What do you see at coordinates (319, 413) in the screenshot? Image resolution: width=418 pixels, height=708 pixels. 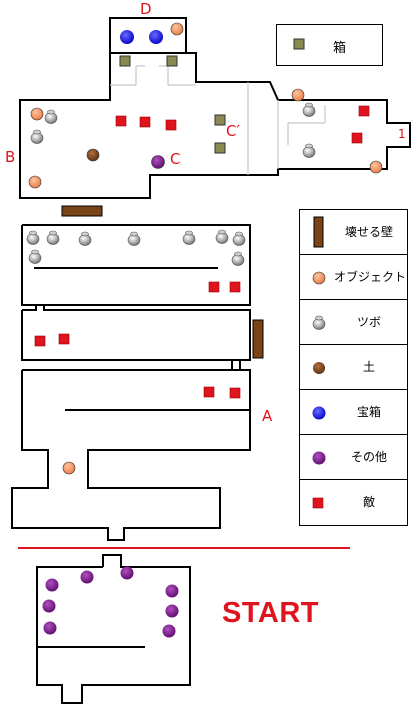 I see `treasure-chest-icon` at bounding box center [319, 413].